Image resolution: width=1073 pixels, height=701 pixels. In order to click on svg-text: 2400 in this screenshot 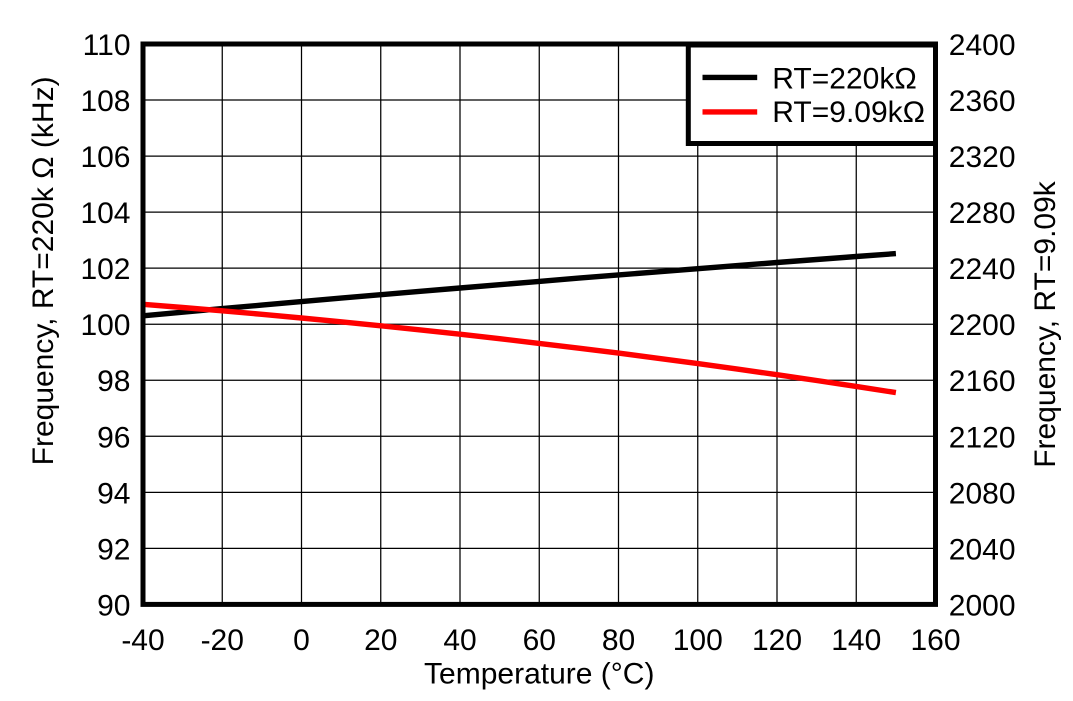, I will do `click(982, 45)`.